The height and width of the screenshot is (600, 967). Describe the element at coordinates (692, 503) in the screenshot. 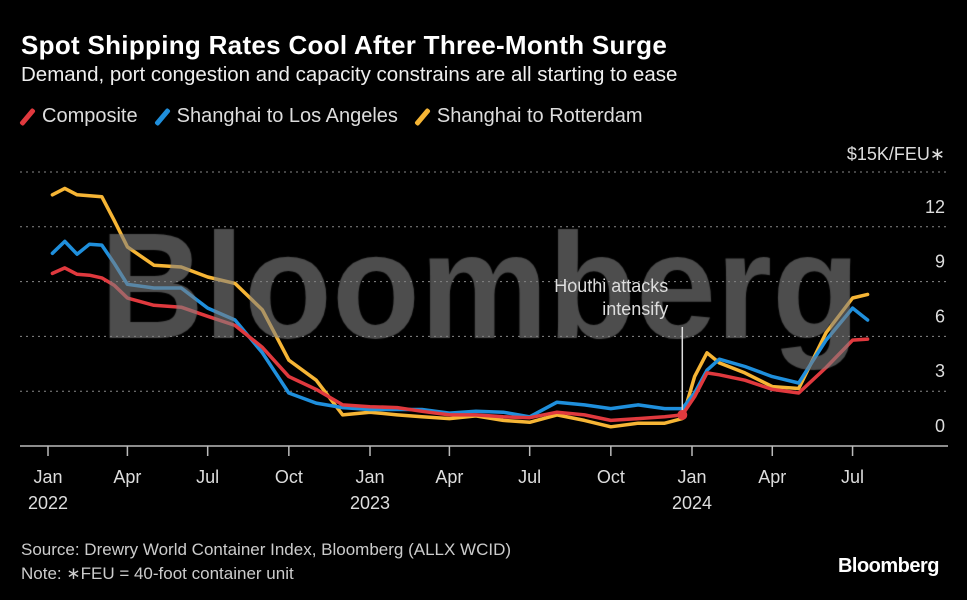

I see `x-tick-year-label: 2024` at that location.